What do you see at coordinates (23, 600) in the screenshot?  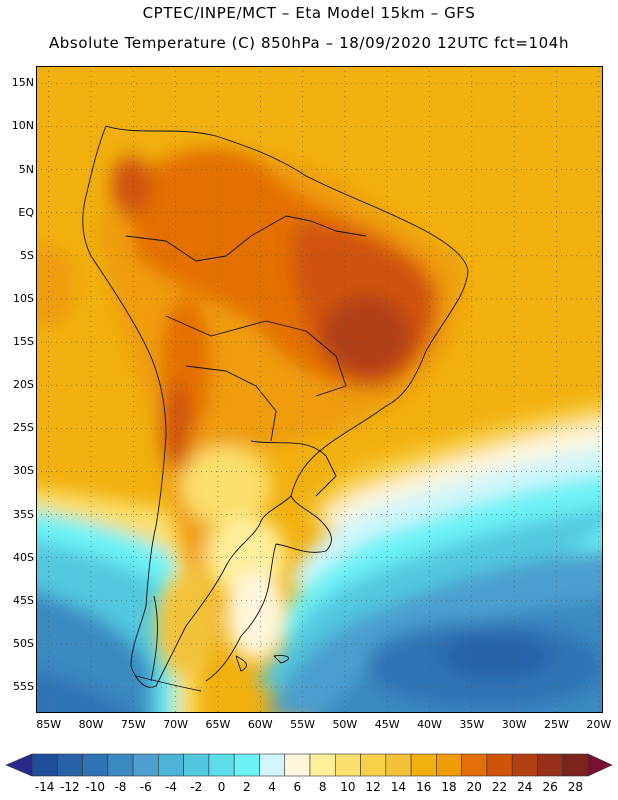 I see `latitude-tick-label: 45S` at bounding box center [23, 600].